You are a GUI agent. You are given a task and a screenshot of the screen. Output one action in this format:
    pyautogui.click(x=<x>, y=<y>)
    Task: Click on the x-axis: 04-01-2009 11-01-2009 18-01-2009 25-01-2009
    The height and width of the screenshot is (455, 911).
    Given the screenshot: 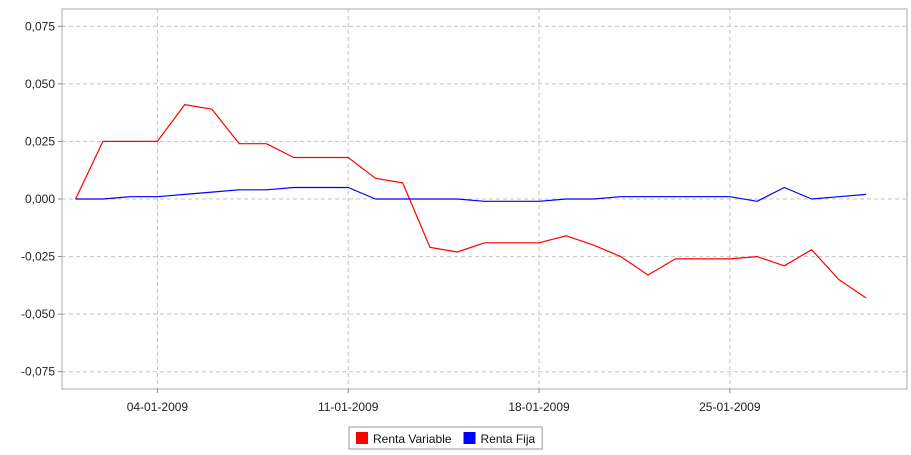 What is the action you would take?
    pyautogui.click(x=444, y=401)
    